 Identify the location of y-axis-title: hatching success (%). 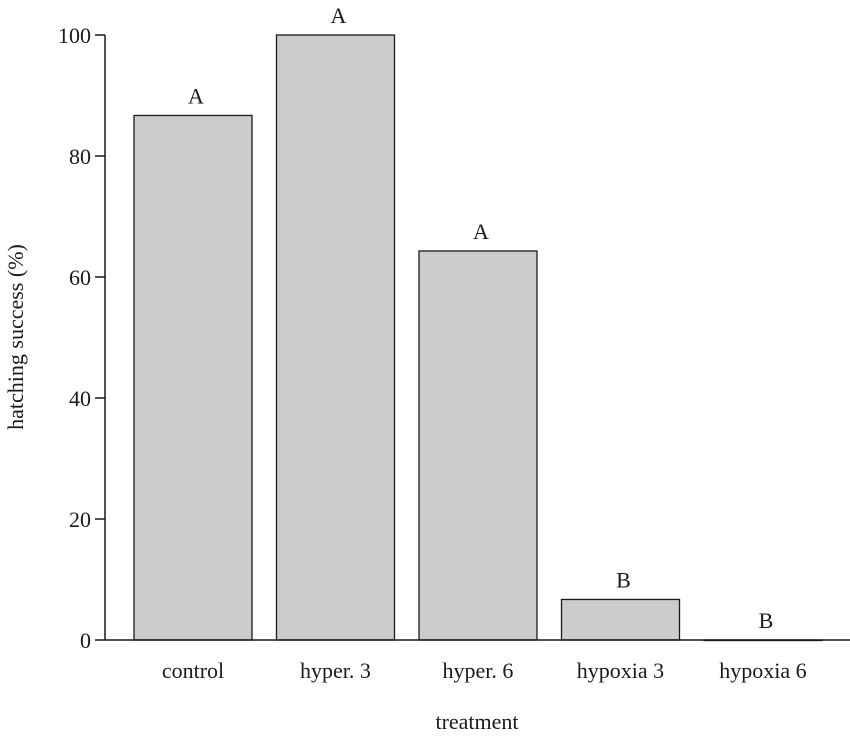
(15, 337).